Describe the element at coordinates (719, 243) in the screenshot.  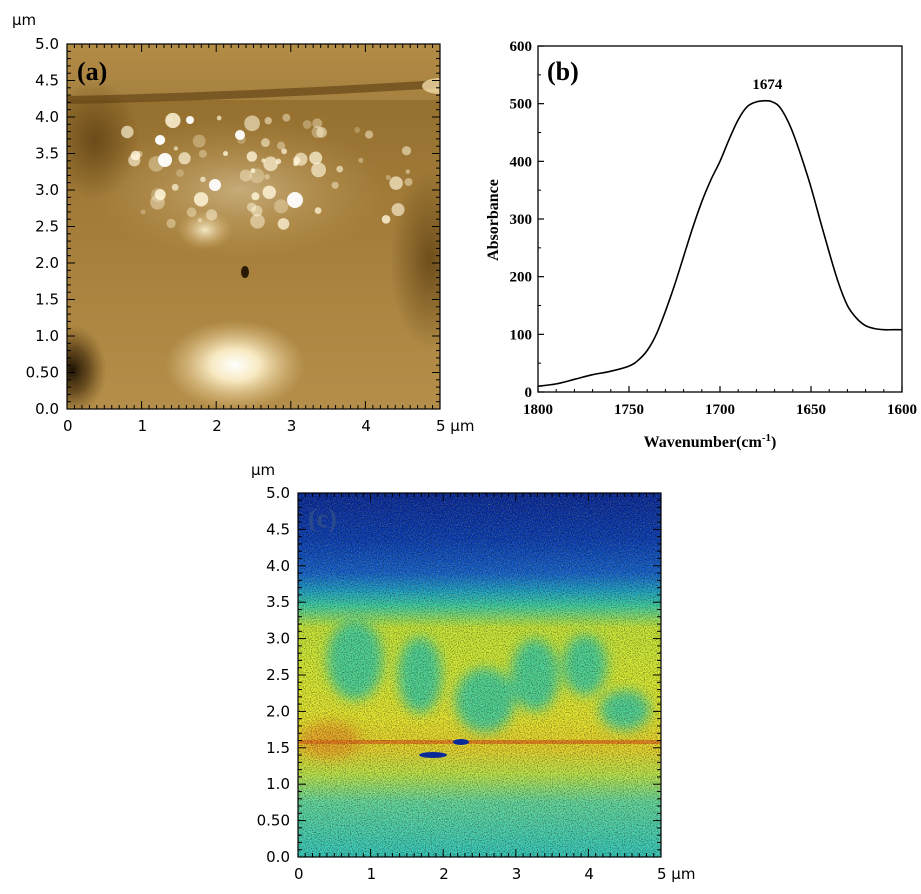
I see `absorbance-series-line` at that location.